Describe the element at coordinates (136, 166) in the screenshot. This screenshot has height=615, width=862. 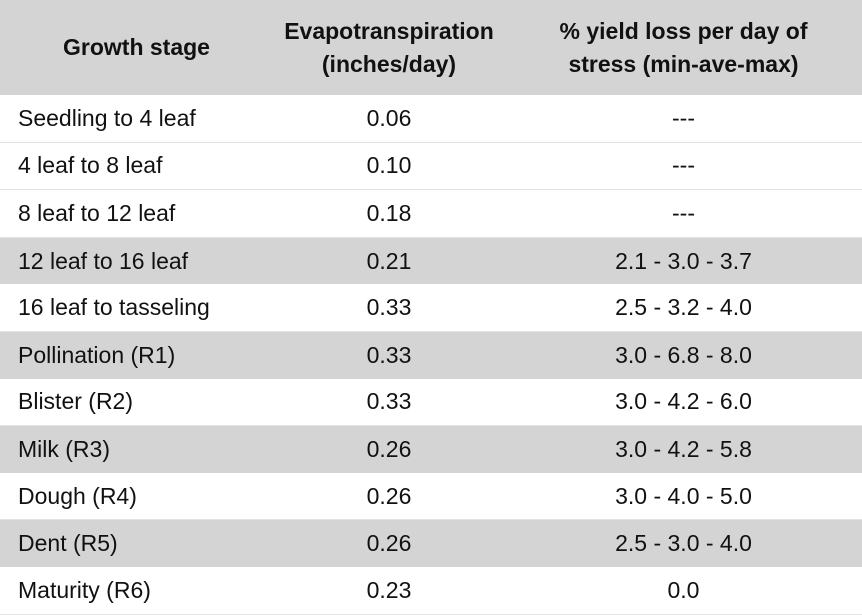
I see `table-cell: 4 leaf to 8 leaf` at that location.